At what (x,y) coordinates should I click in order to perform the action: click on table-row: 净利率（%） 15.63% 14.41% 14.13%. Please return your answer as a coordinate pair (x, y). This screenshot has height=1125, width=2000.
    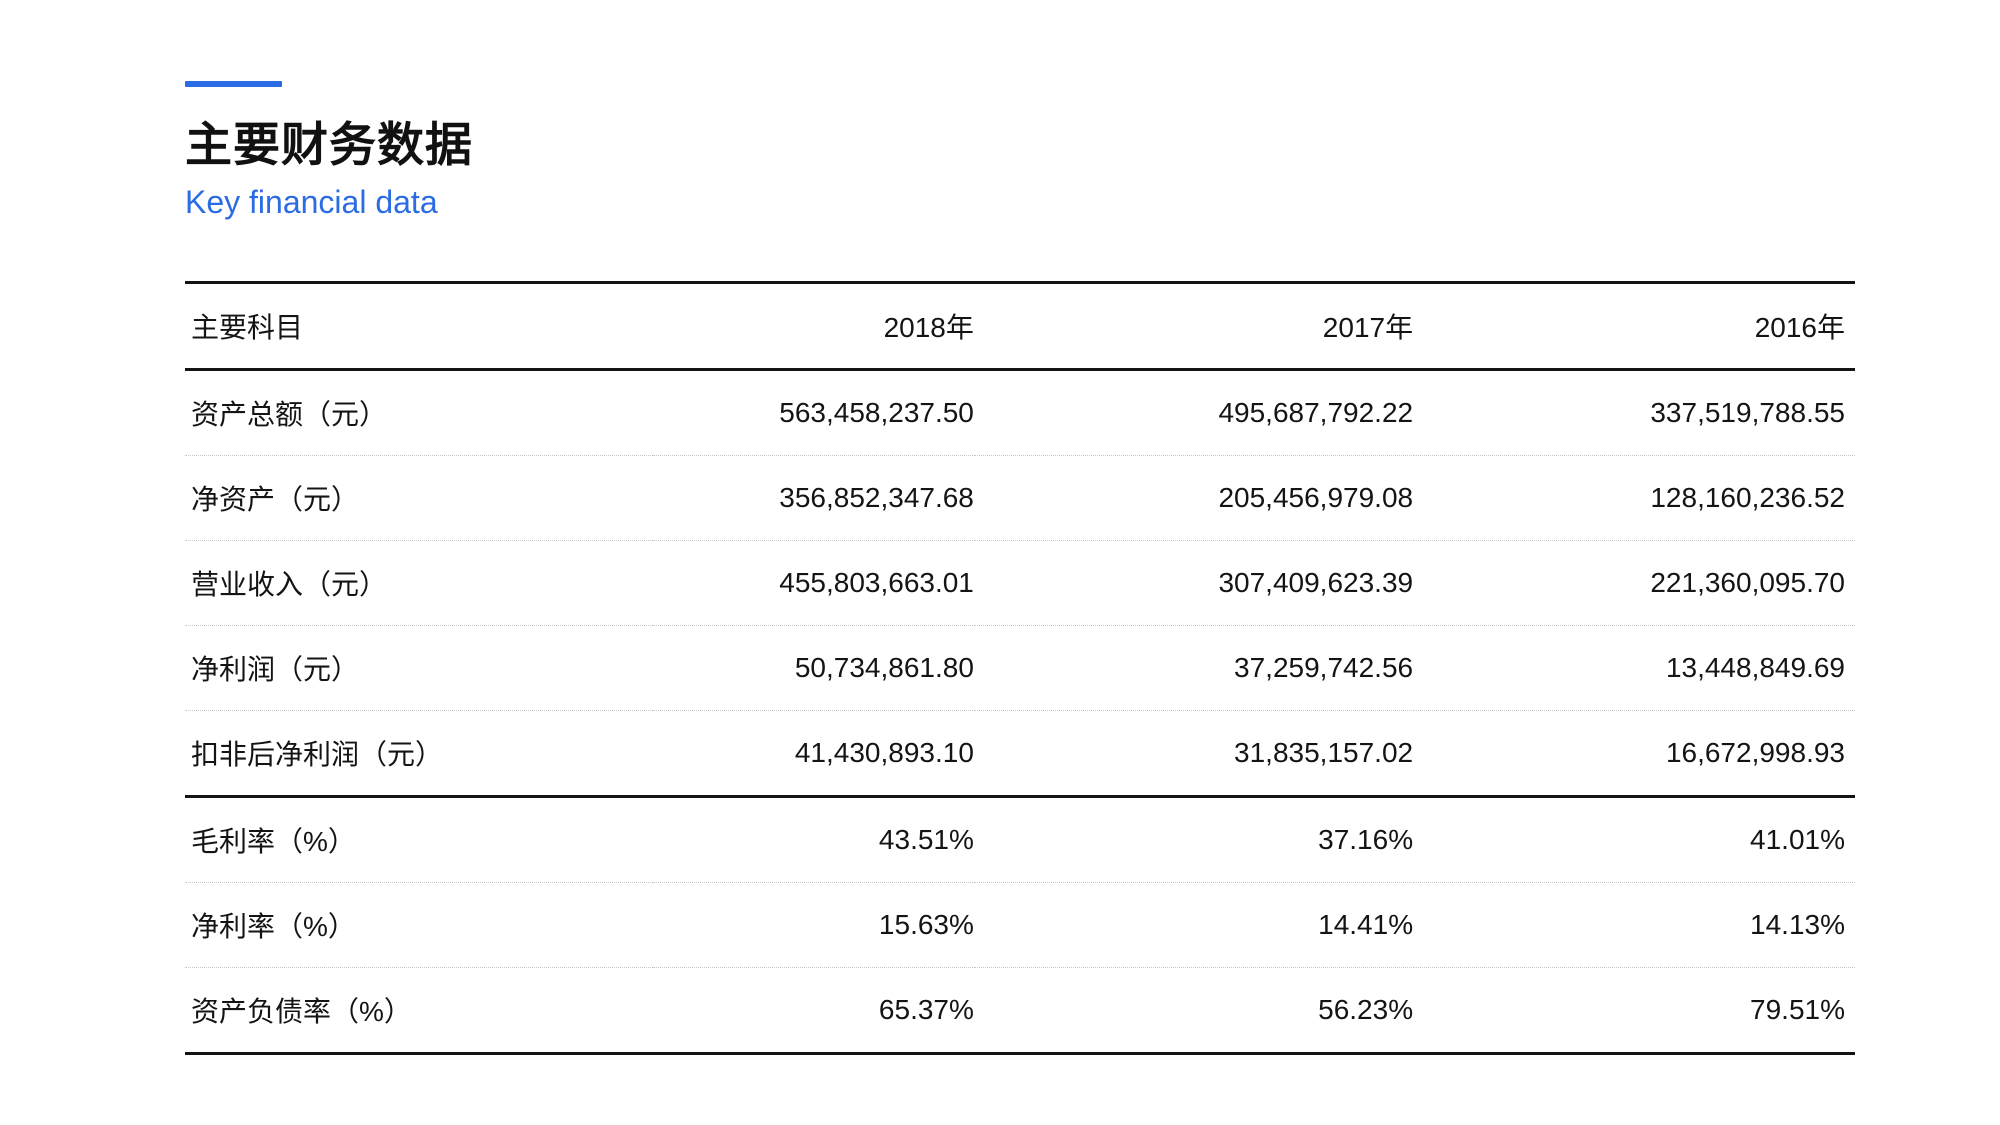
    Looking at the image, I should click on (1020, 925).